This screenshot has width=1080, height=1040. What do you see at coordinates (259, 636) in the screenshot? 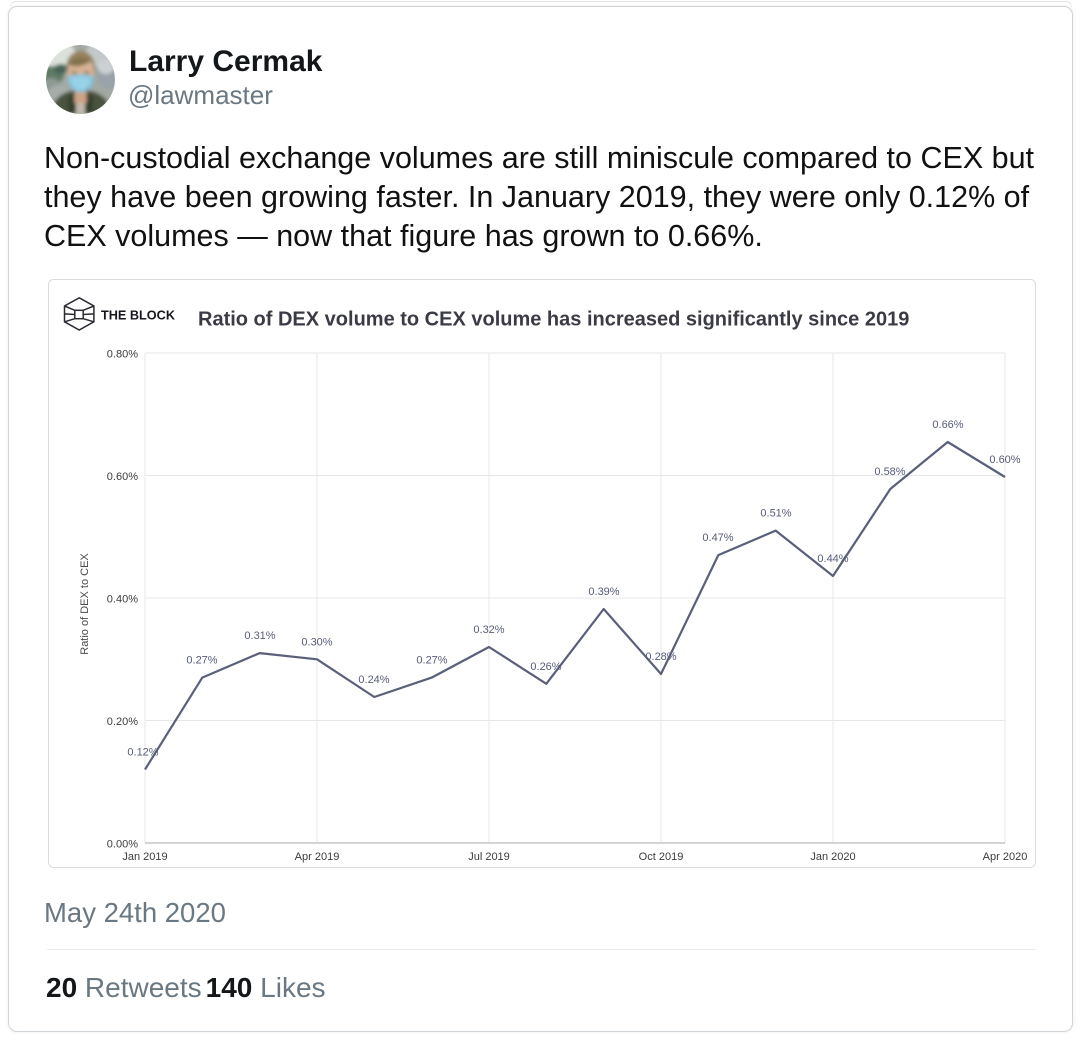
I see `svg-text: 0.31%` at bounding box center [259, 636].